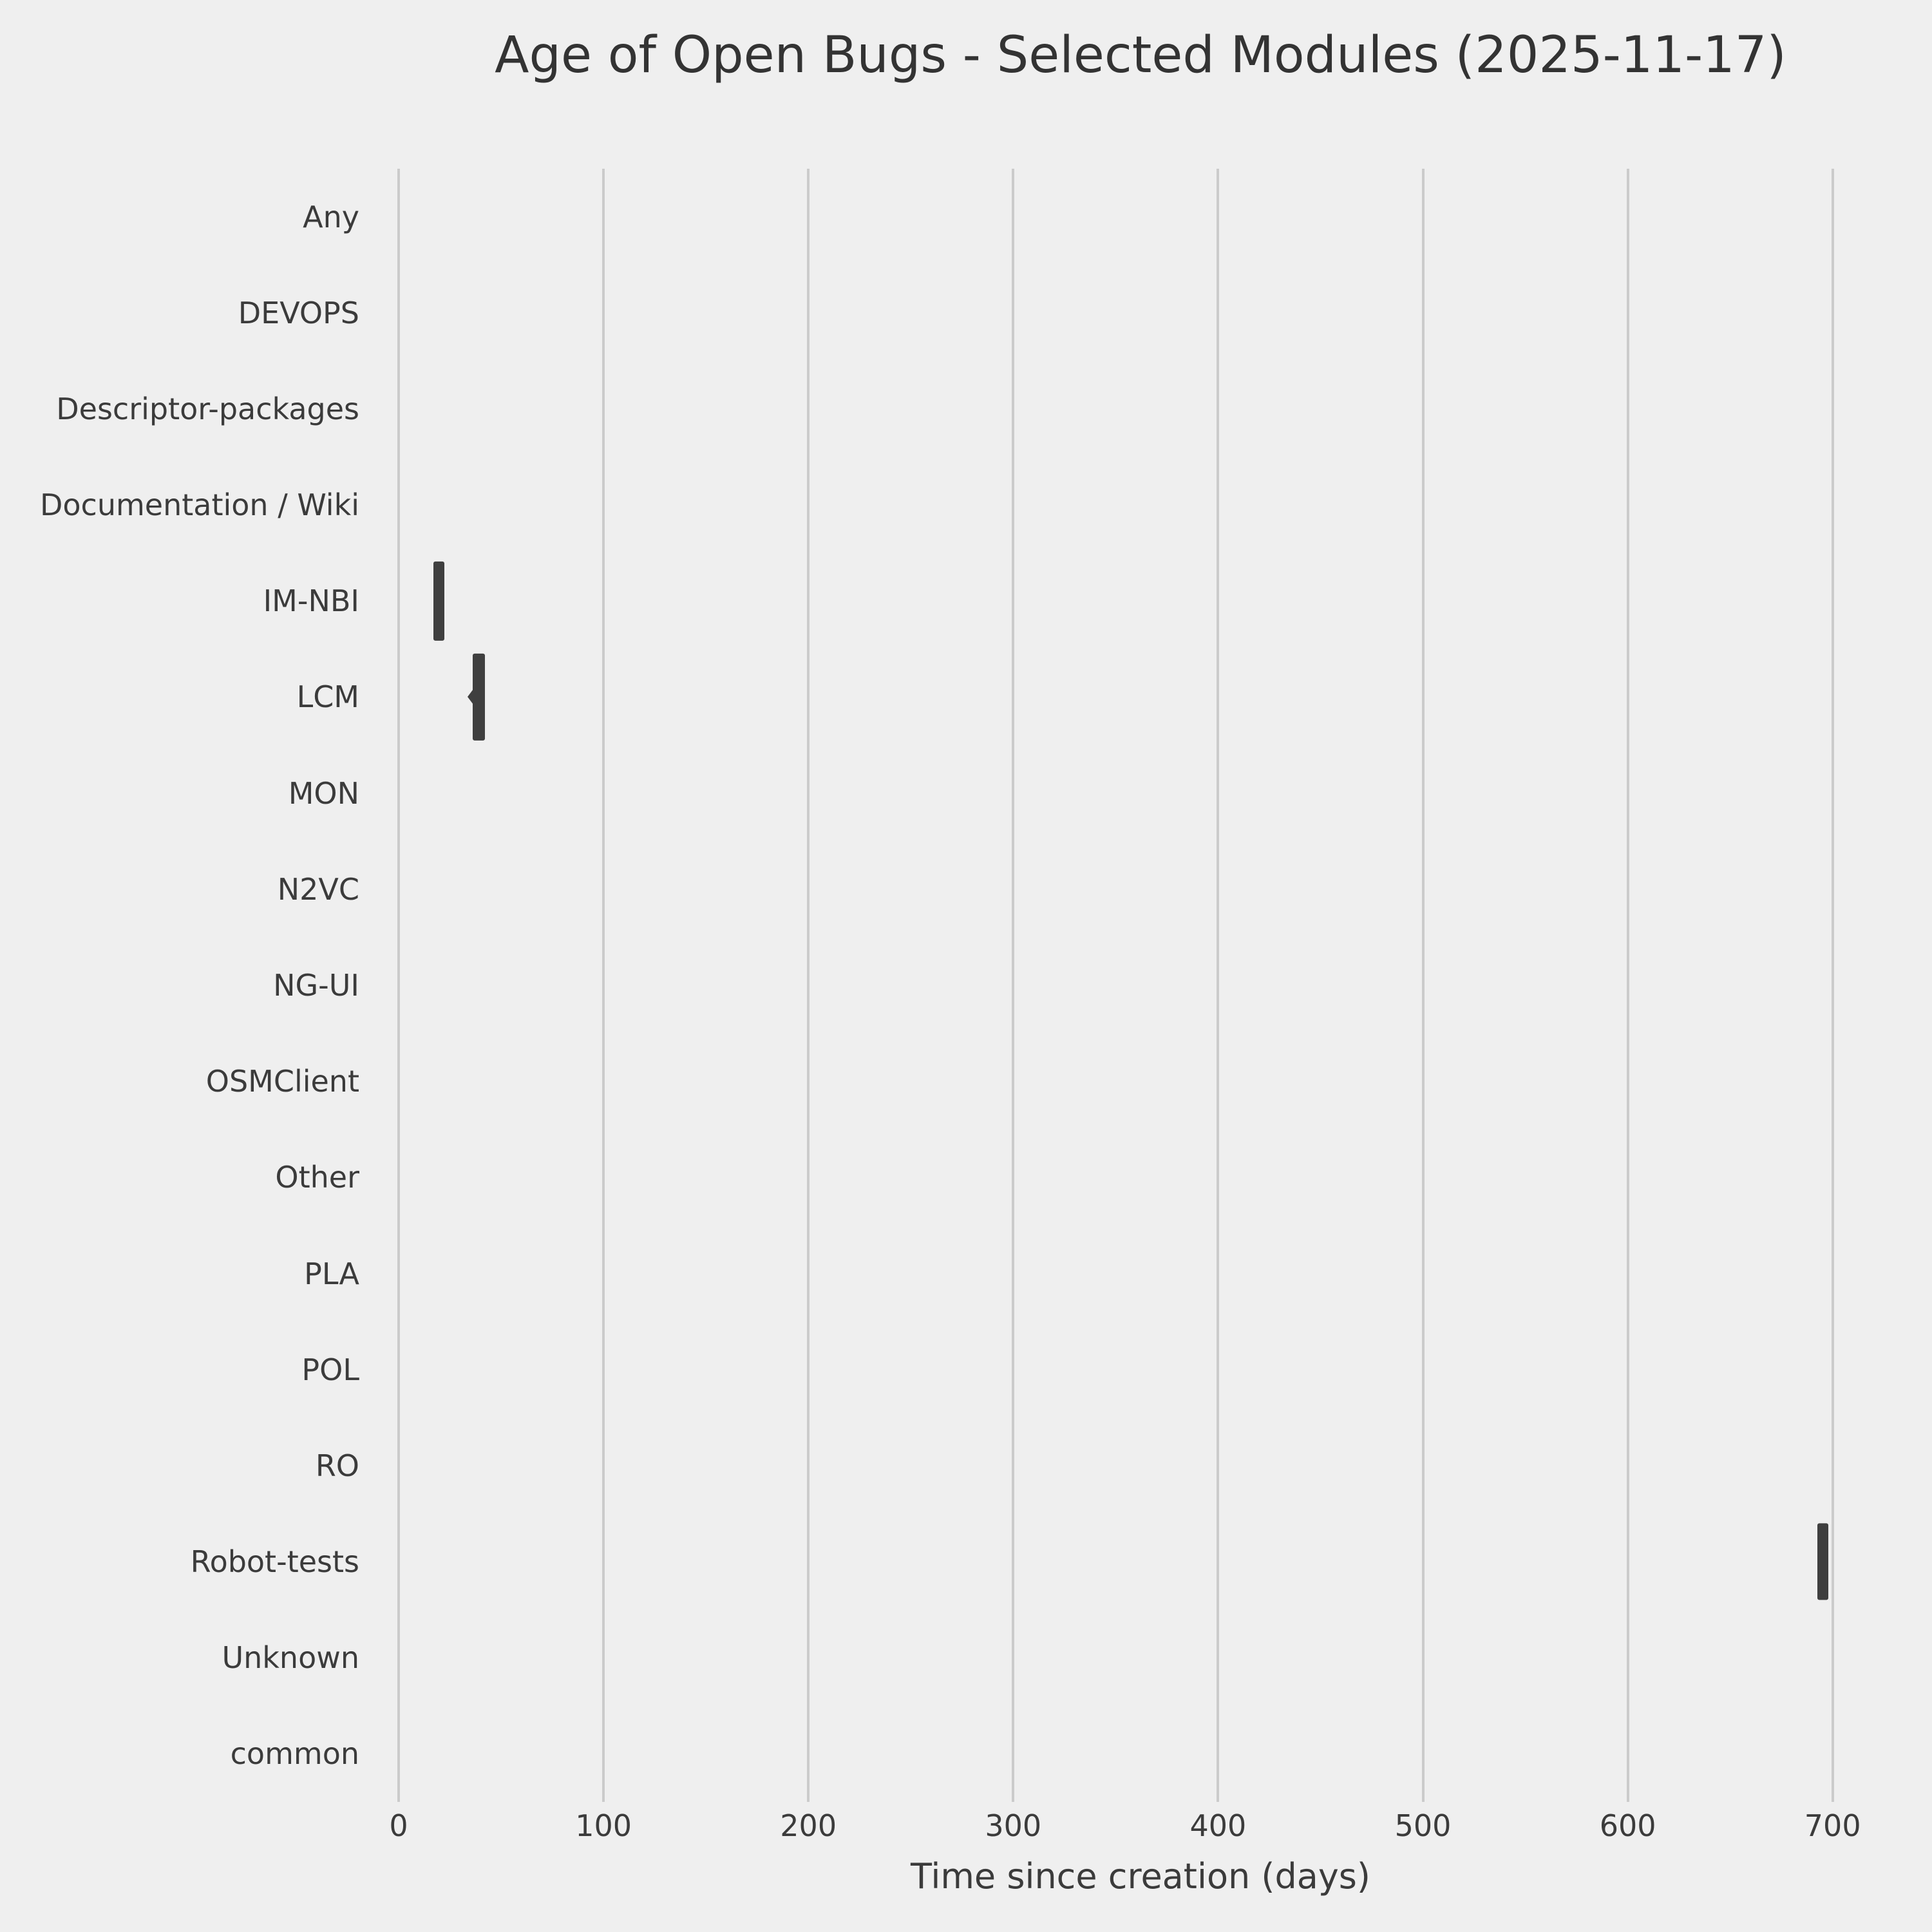  What do you see at coordinates (199, 506) in the screenshot?
I see `y-tick-label: Documentation / Wiki` at bounding box center [199, 506].